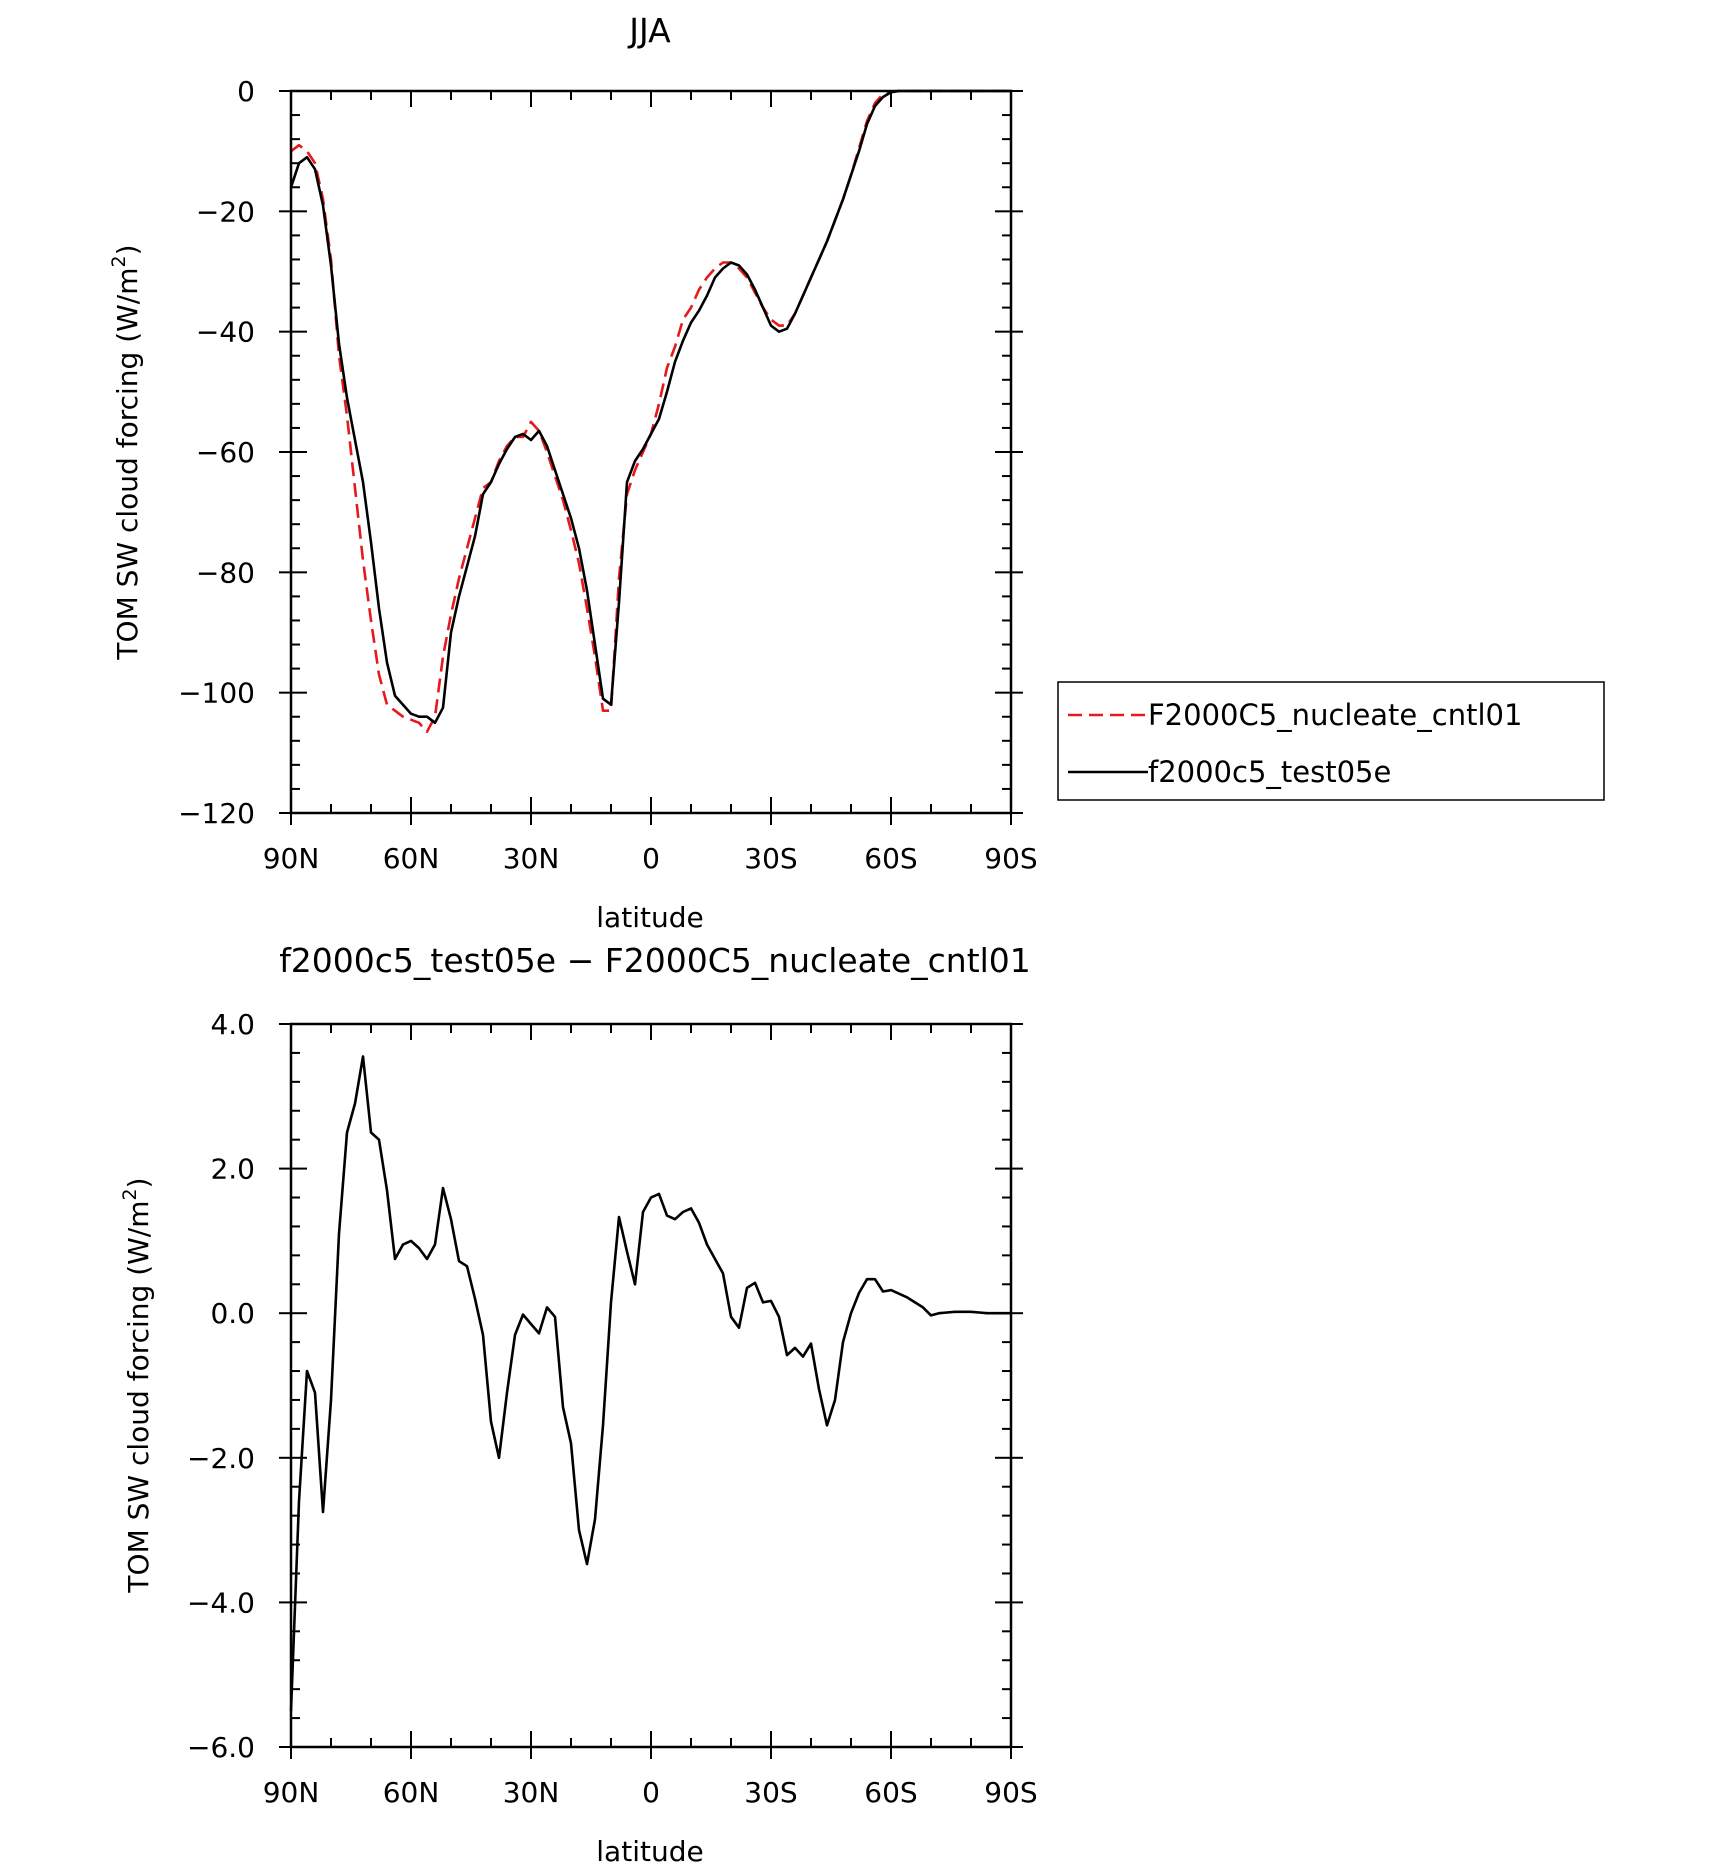 The image size is (1710, 1866). I want to click on upper-title: JJA, so click(649, 30).